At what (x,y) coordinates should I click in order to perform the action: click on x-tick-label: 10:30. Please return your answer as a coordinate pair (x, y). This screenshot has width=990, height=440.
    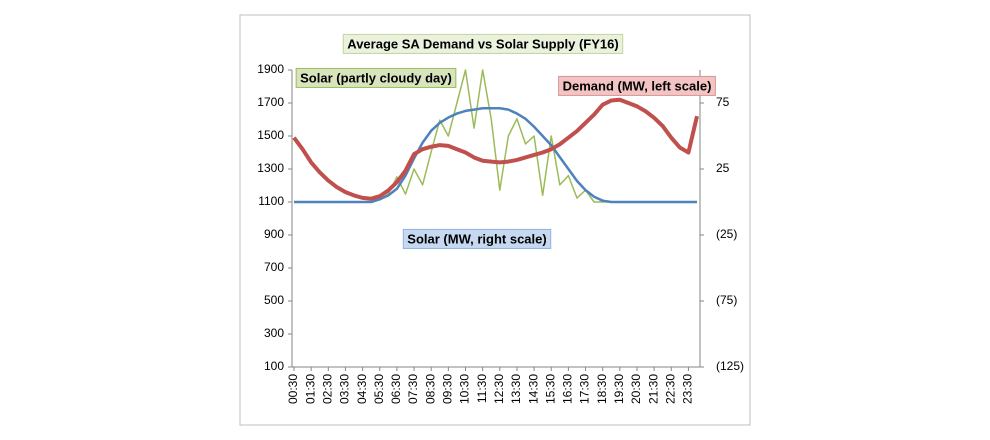
    Looking at the image, I should click on (465, 389).